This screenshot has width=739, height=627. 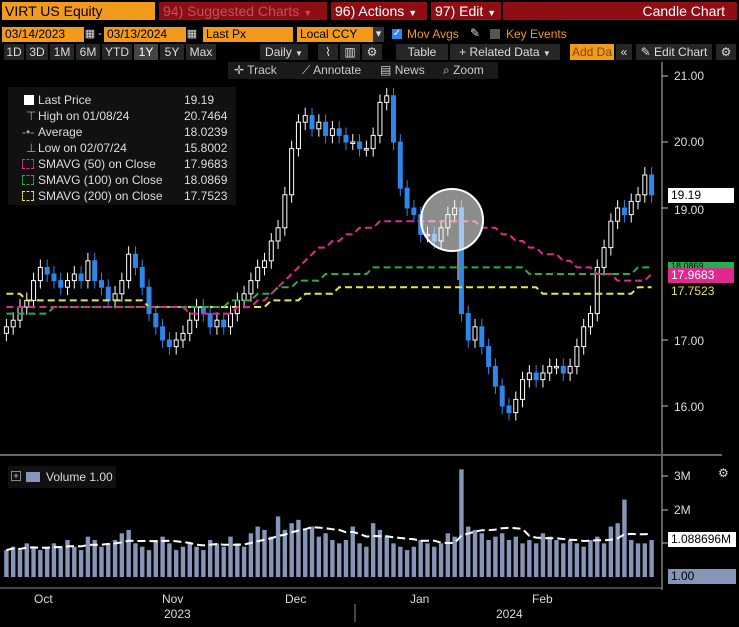 I want to click on legend-label: High on 01/08/24, so click(x=84, y=116).